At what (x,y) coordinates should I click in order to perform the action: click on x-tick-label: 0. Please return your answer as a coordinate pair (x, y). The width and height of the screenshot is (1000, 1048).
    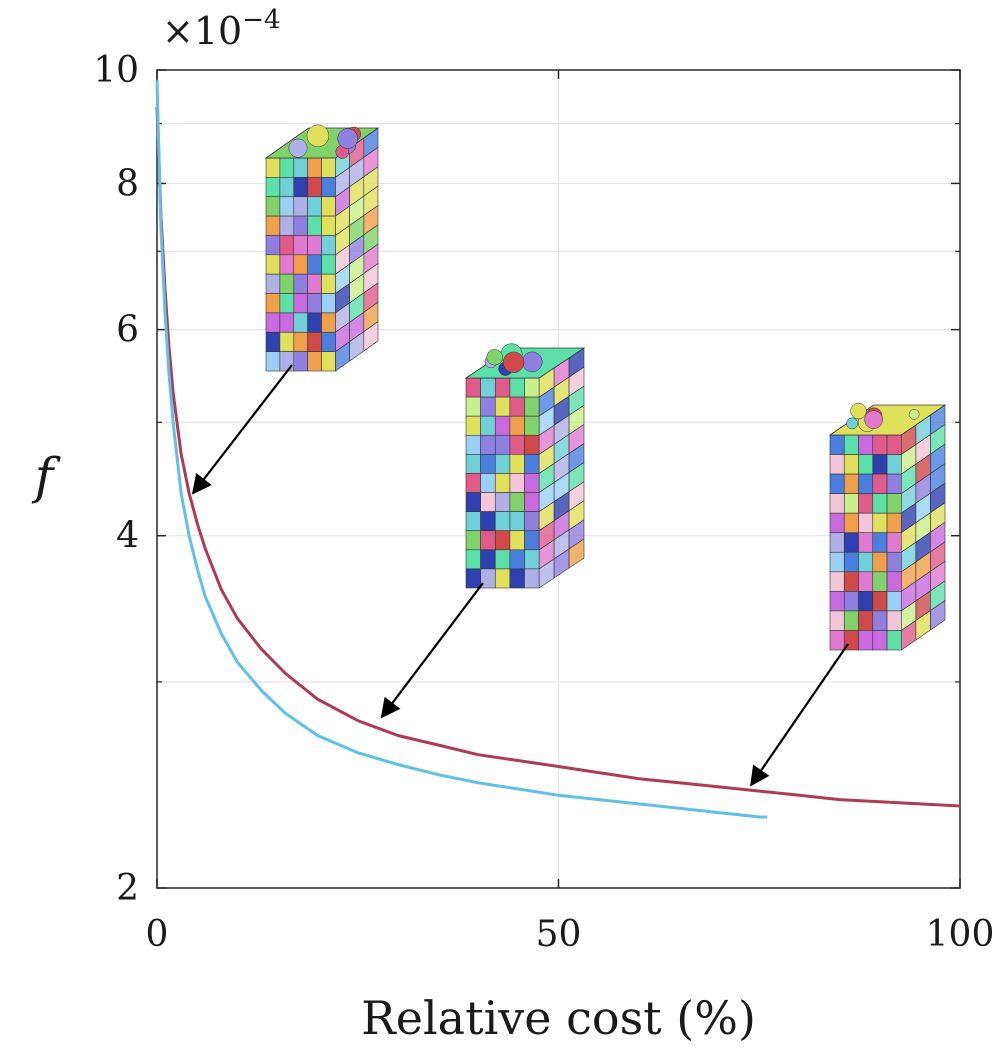
    Looking at the image, I should click on (157, 934).